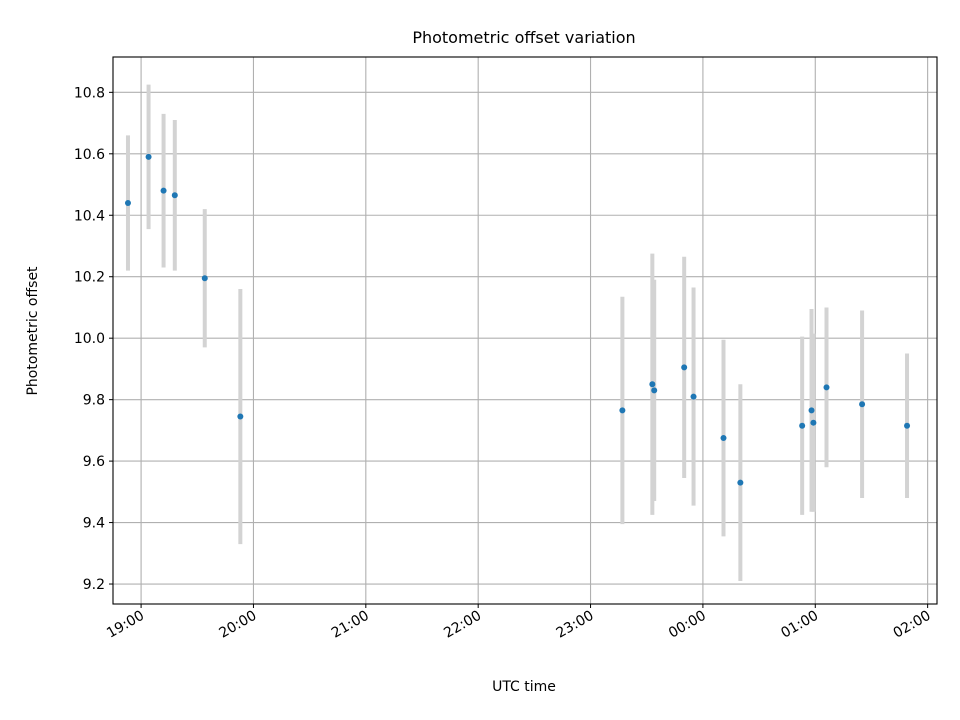 Image resolution: width=960 pixels, height=720 pixels. I want to click on y-tick-label: 9.8, so click(94, 401).